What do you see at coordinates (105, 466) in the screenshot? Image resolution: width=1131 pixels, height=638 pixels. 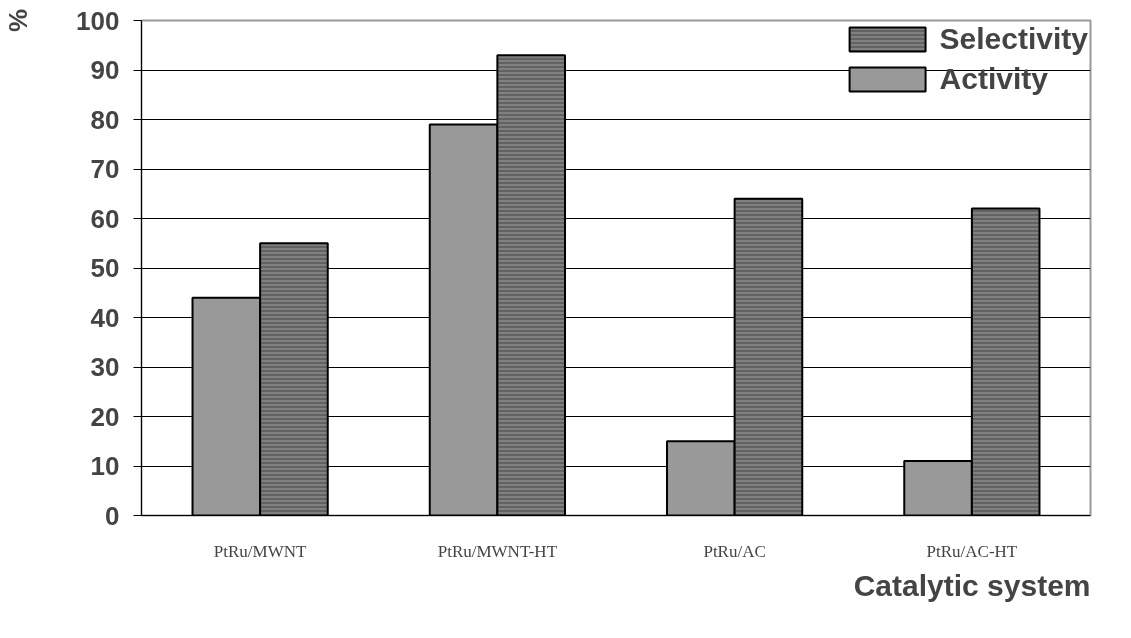 I see `y-tick-label: 10` at bounding box center [105, 466].